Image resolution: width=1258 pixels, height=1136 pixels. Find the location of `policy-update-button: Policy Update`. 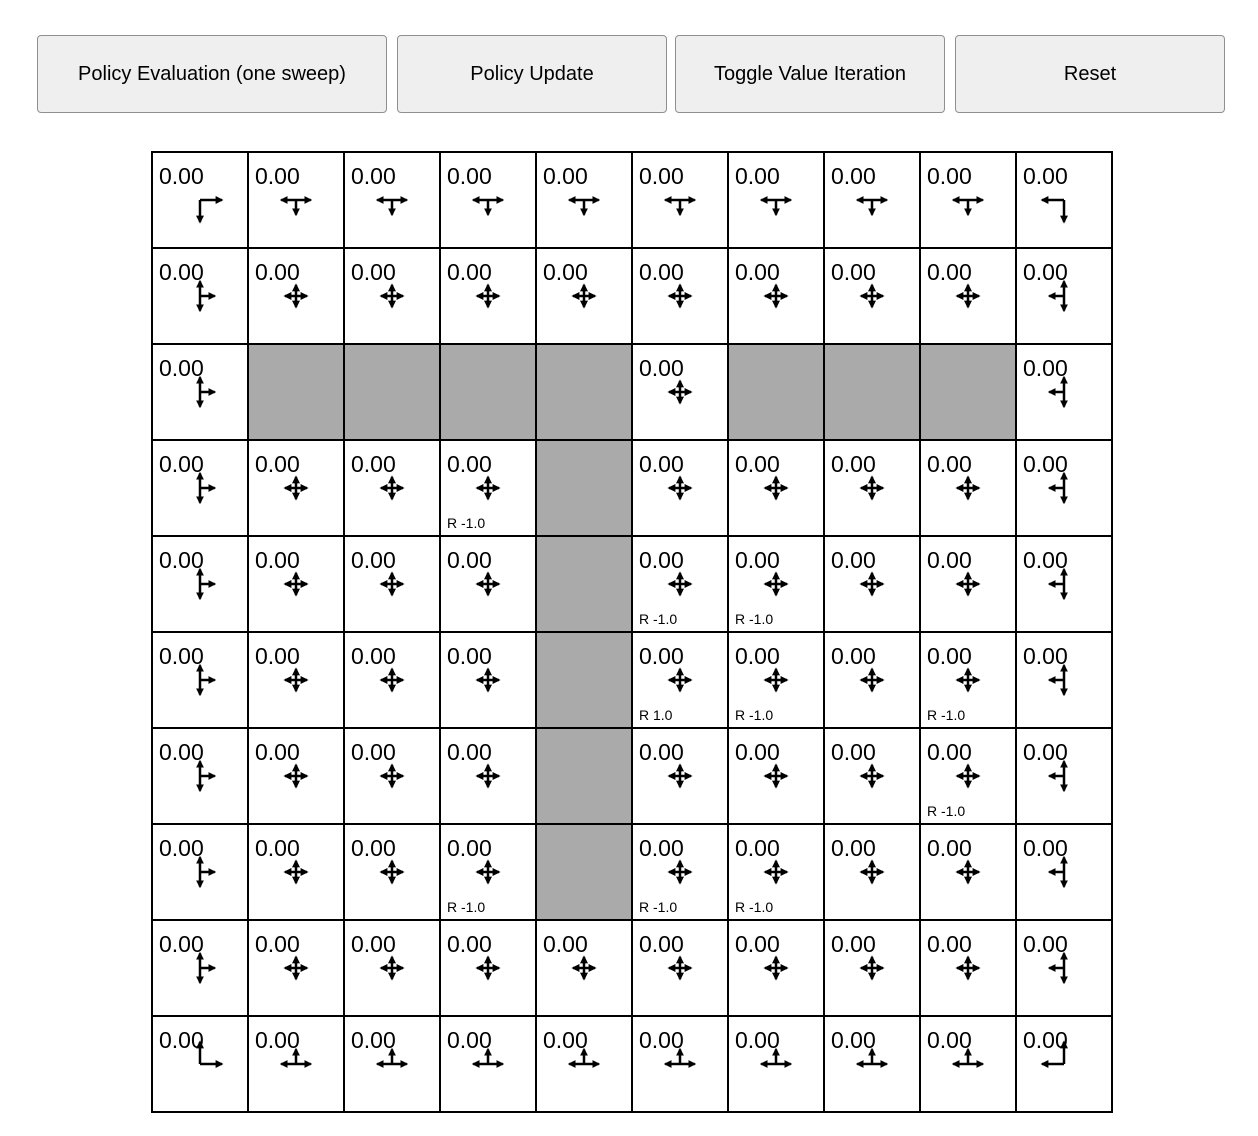

policy-update-button: Policy Update is located at coordinates (532, 74).